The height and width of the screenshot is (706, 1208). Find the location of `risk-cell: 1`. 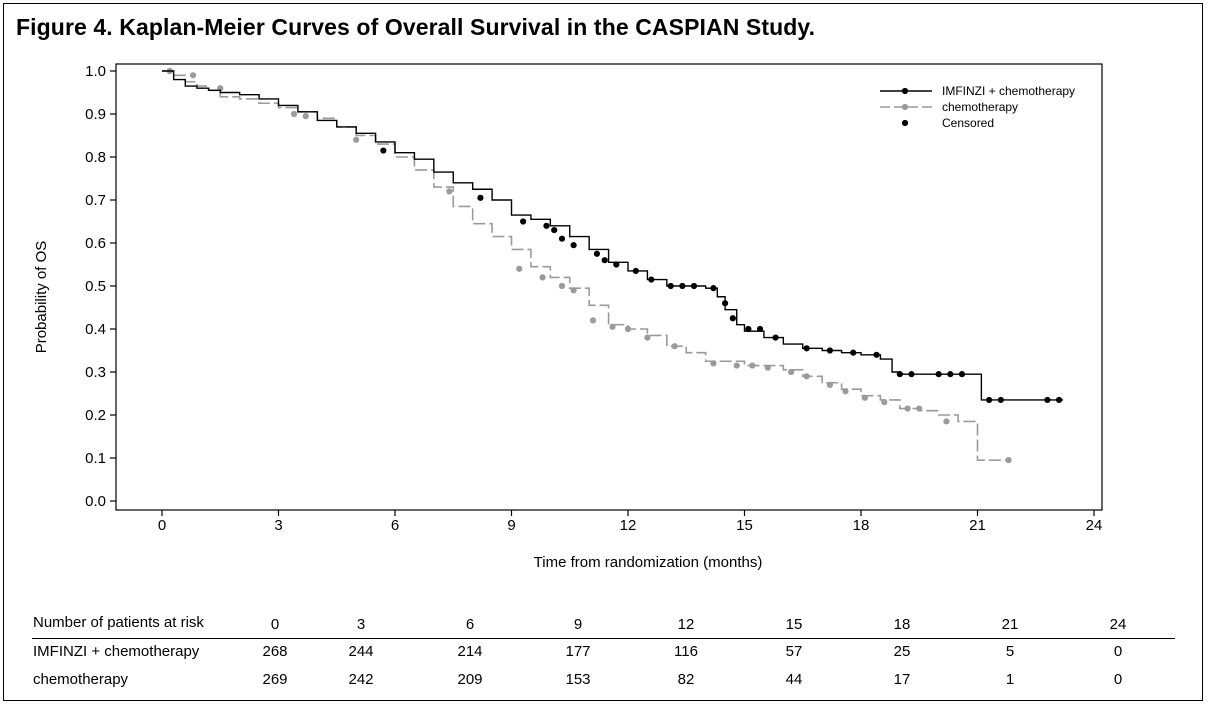

risk-cell: 1 is located at coordinates (1010, 679).